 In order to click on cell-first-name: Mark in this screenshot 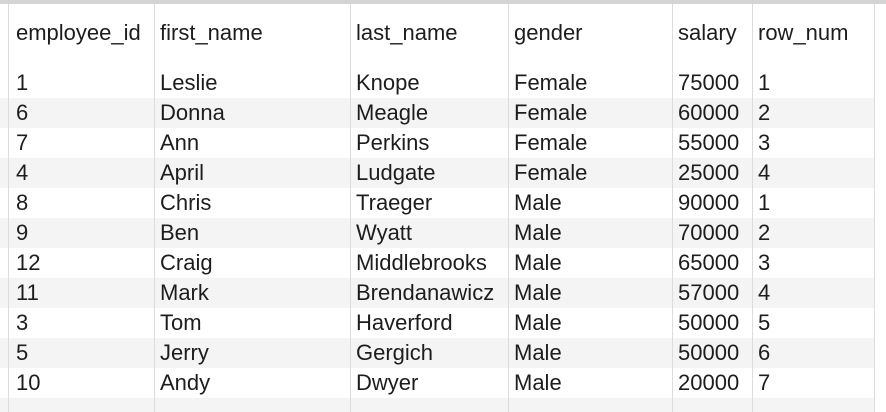, I will do `click(184, 292)`.